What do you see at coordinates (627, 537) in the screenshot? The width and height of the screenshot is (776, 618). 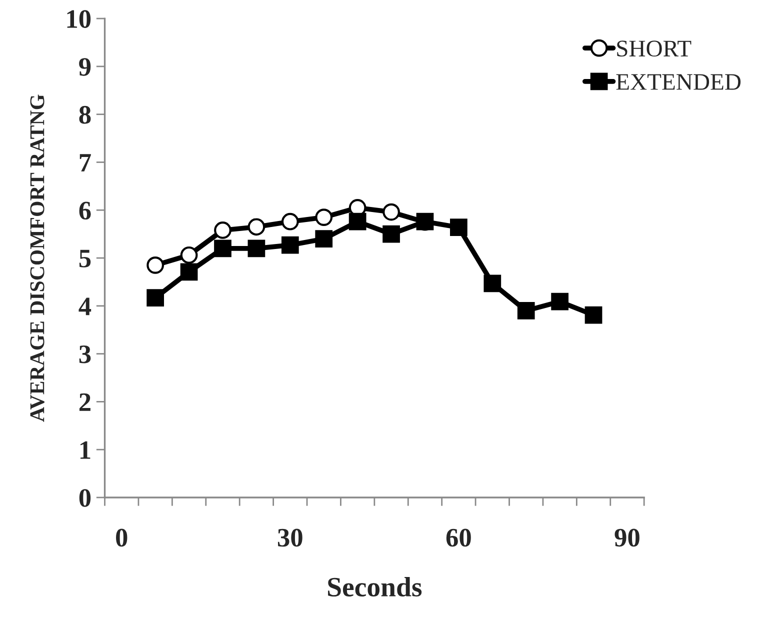 I see `x-tick-label: 90` at bounding box center [627, 537].